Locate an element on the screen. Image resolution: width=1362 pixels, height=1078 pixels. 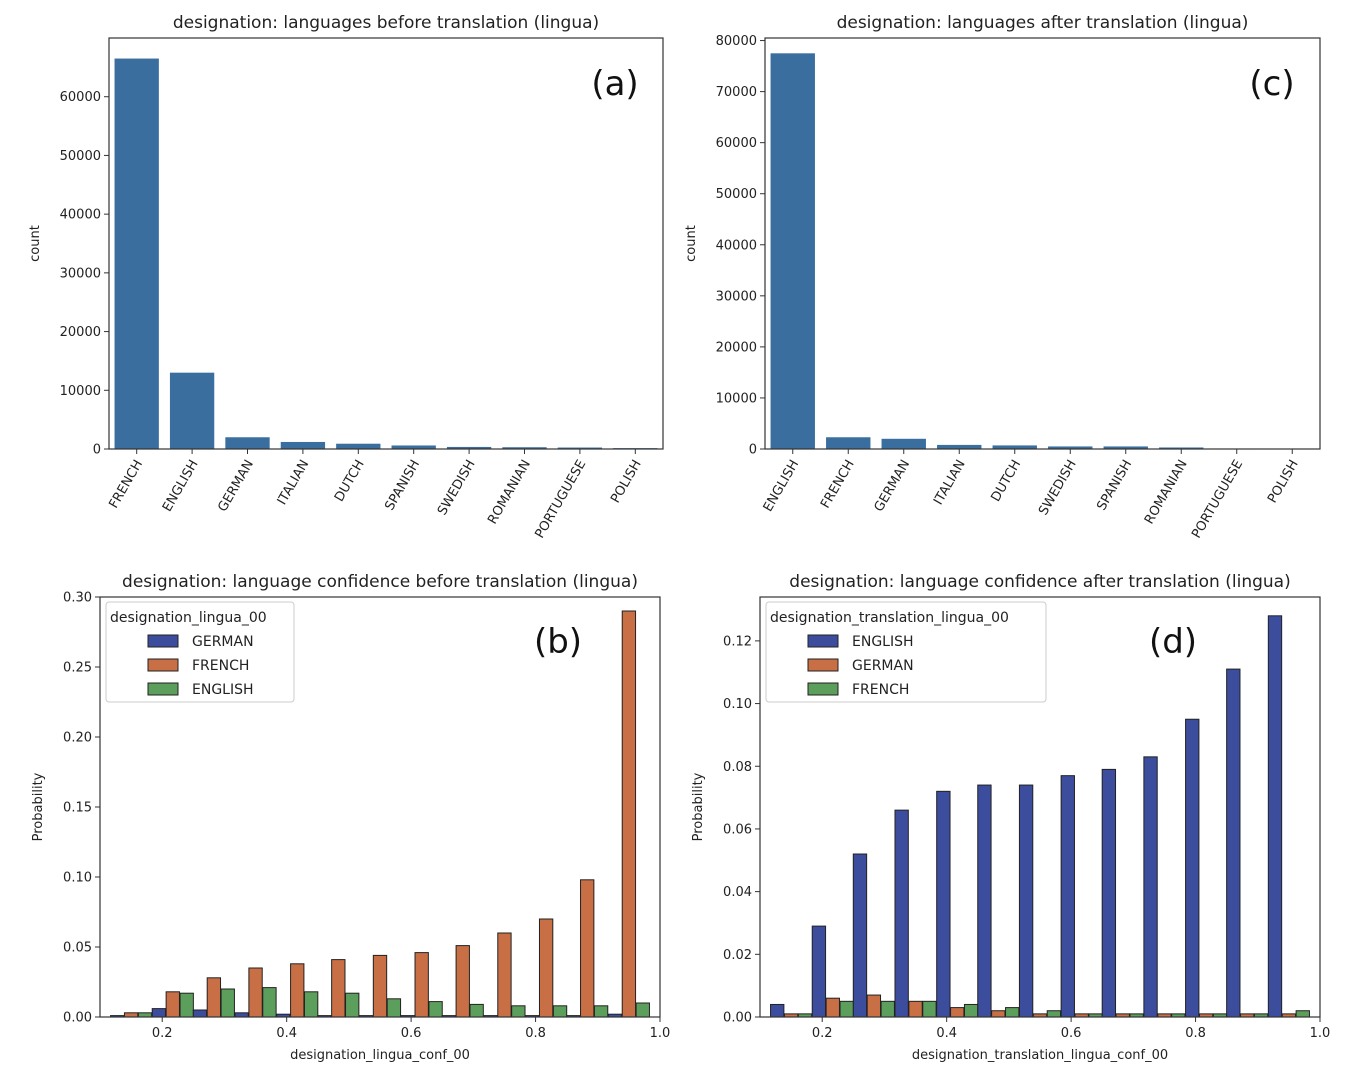
bar-swedish is located at coordinates (469, 447).